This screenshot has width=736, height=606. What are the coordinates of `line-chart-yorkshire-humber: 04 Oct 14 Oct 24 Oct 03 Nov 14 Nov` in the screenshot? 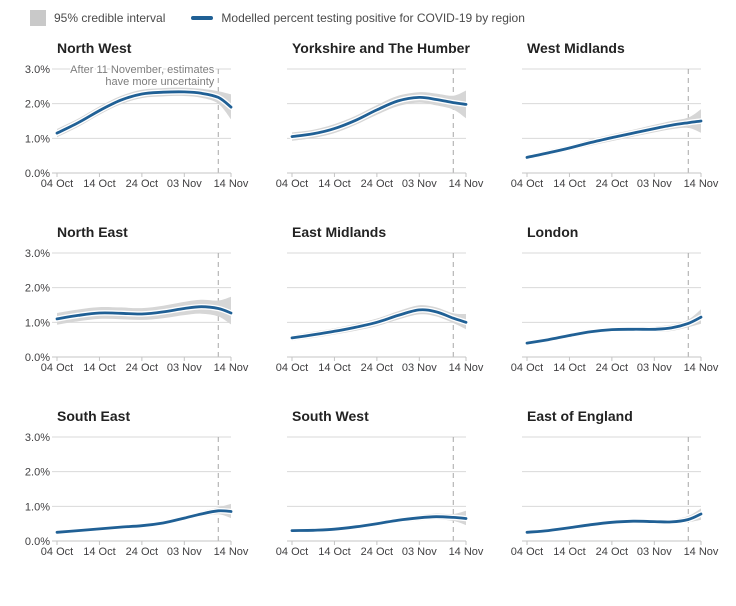 It's located at (380, 129).